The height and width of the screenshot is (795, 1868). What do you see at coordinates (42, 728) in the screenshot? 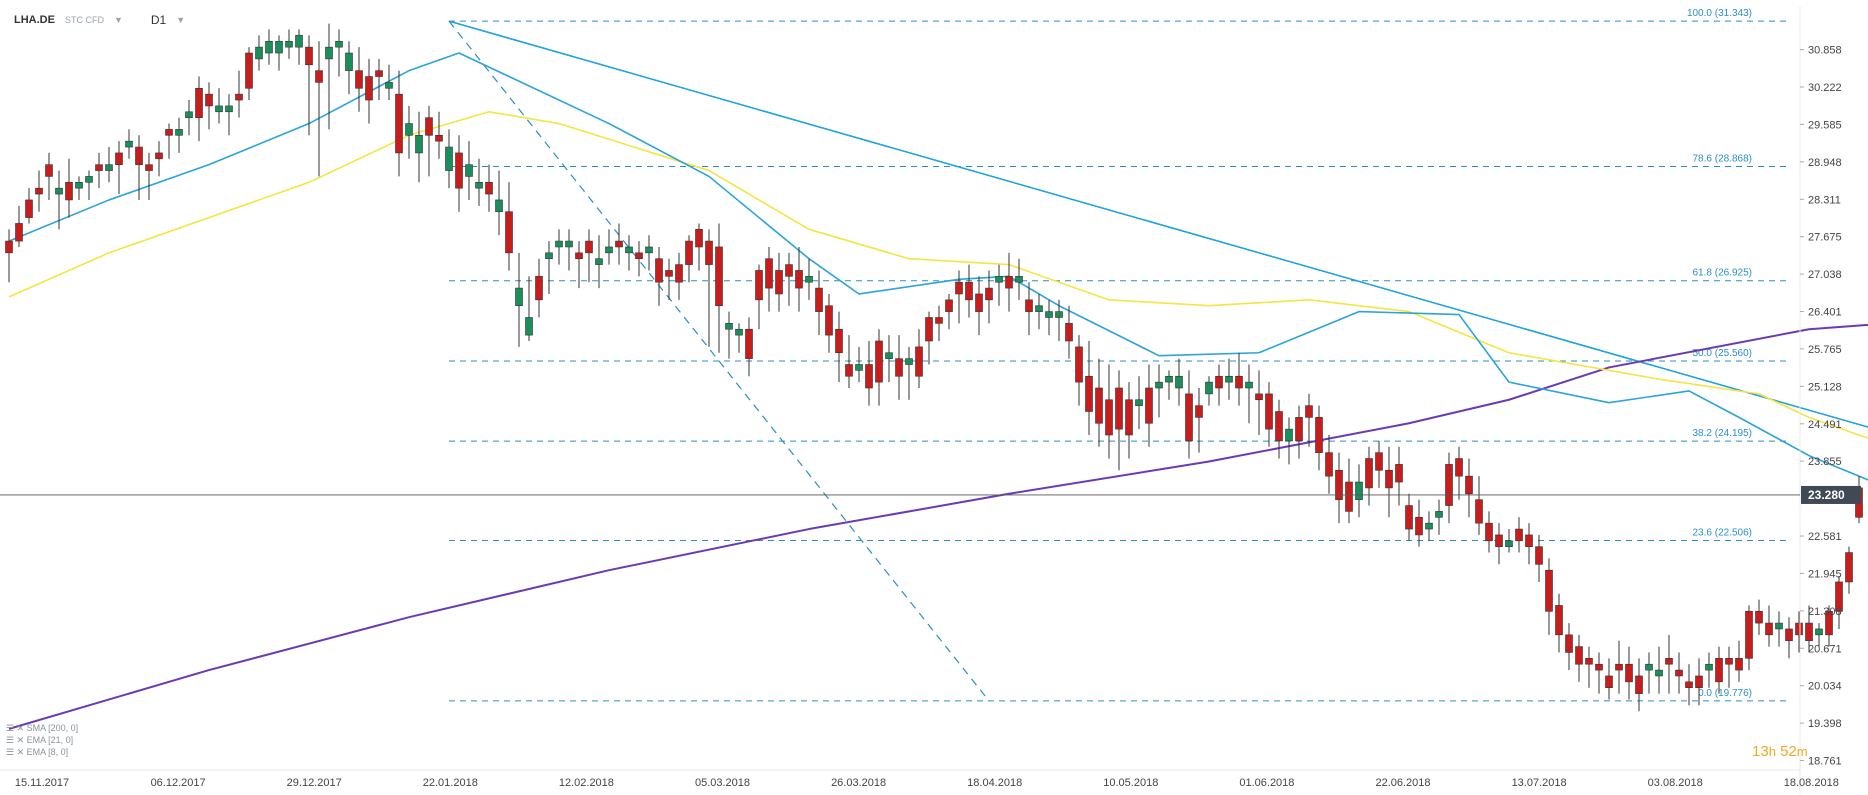
I see `legend-item-sma200: ☰ ✕ SMA [200, 0]` at bounding box center [42, 728].